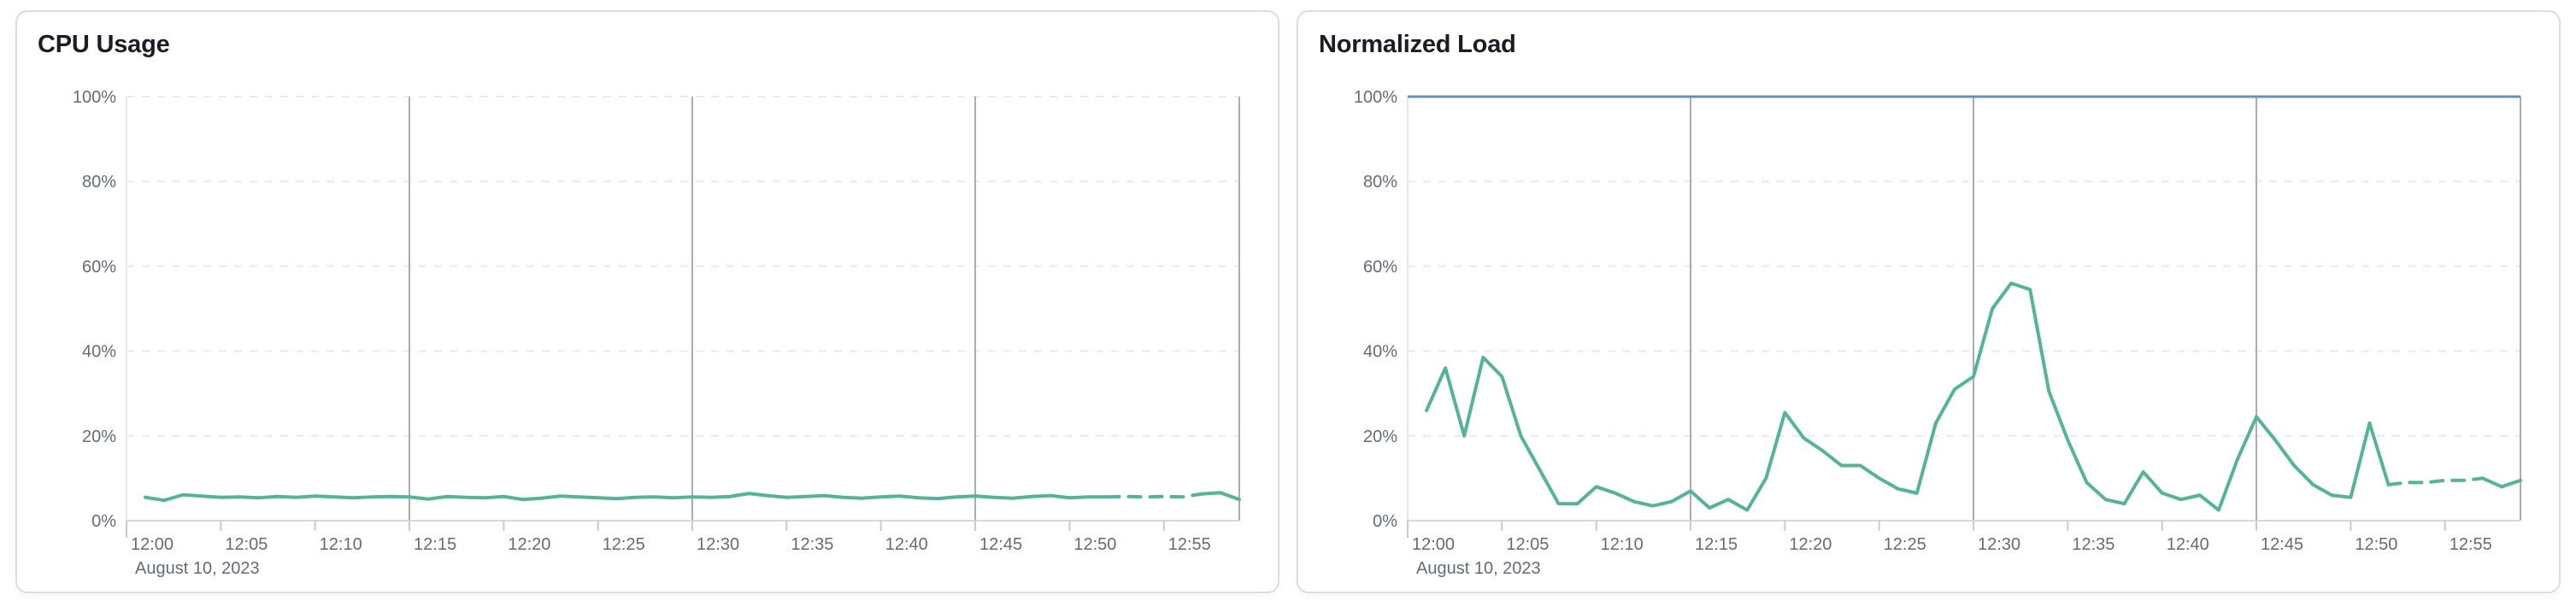 This screenshot has width=2576, height=607. I want to click on panel-title: CPU Usage, so click(104, 44).